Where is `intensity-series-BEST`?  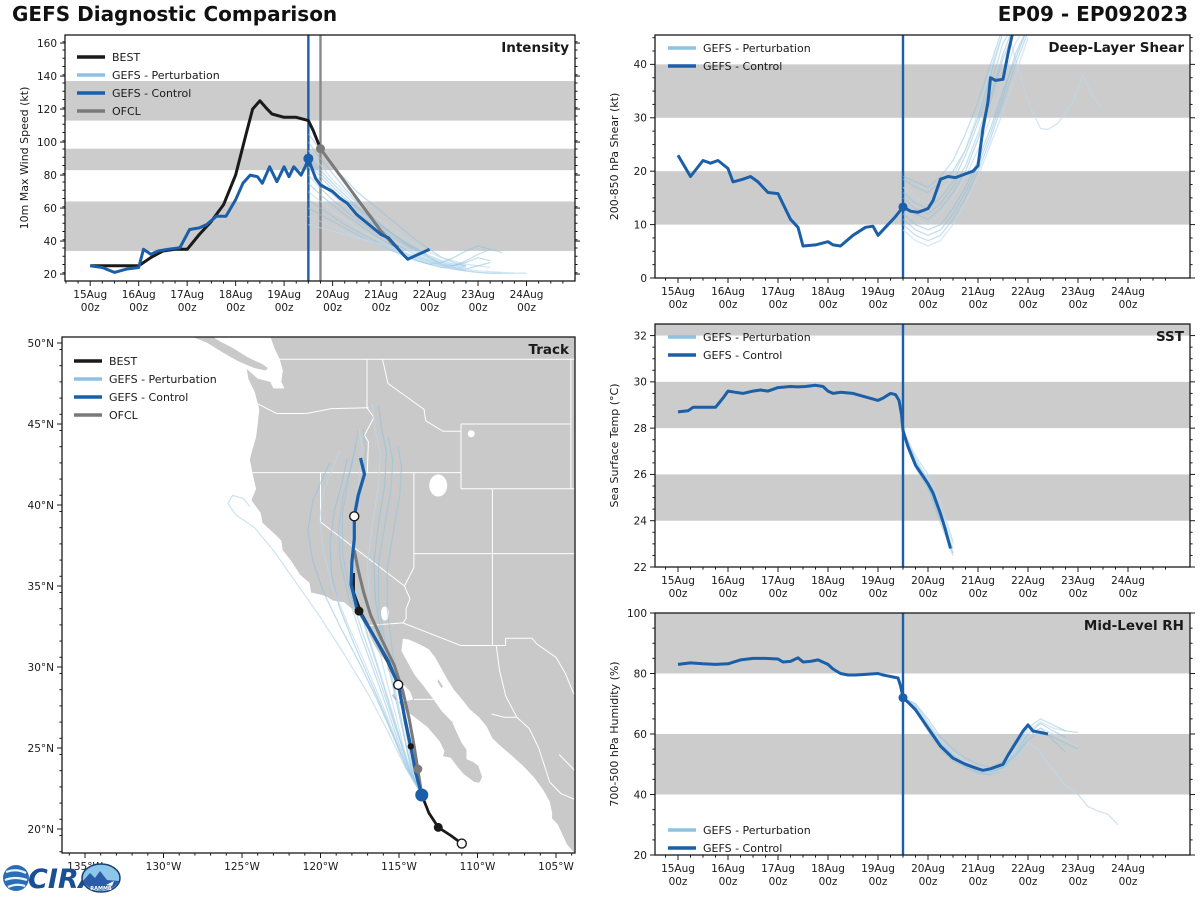
intensity-series-BEST is located at coordinates (206, 183).